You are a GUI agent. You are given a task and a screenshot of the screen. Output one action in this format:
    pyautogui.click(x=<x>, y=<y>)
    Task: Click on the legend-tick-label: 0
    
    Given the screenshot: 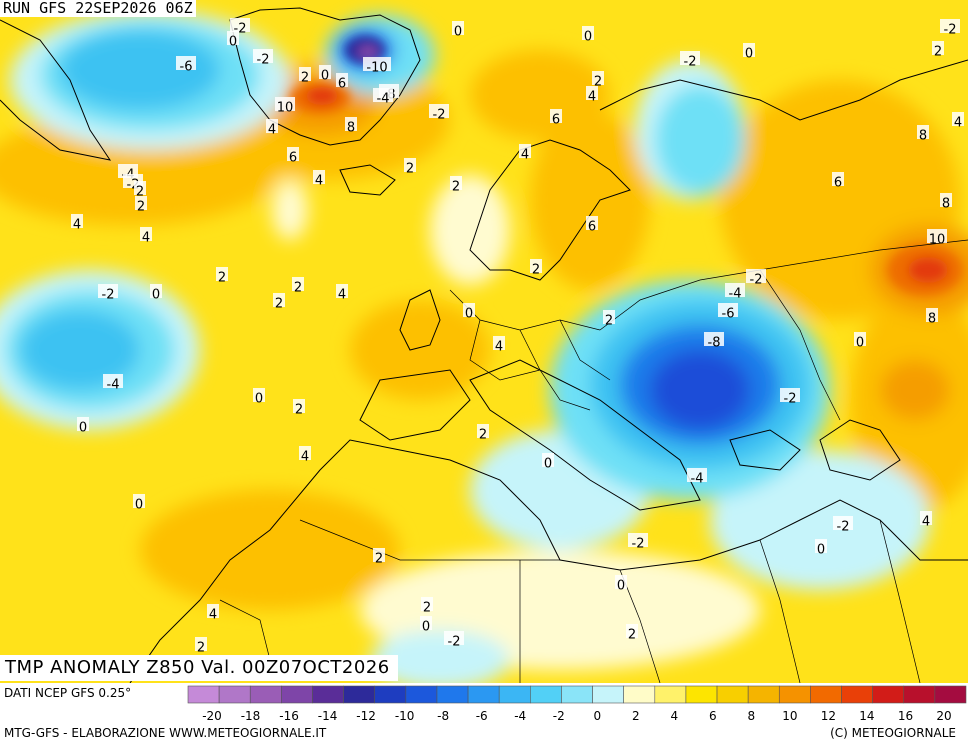 What is the action you would take?
    pyautogui.click(x=597, y=716)
    